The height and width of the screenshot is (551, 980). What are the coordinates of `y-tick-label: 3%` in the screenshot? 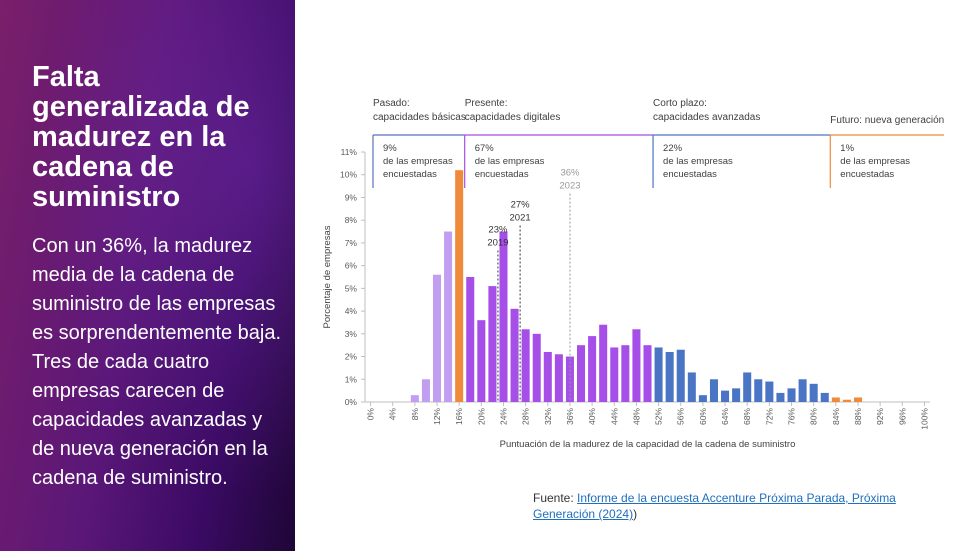 It's located at (351, 334).